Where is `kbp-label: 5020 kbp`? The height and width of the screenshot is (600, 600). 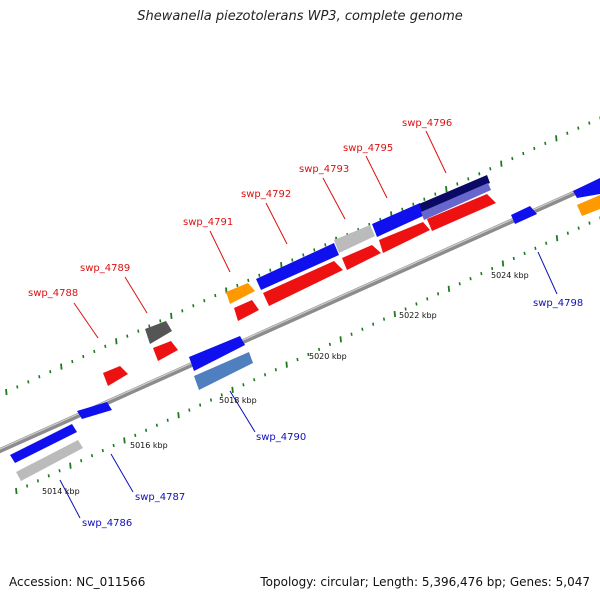
kbp-label: 5020 kbp is located at coordinates (328, 356).